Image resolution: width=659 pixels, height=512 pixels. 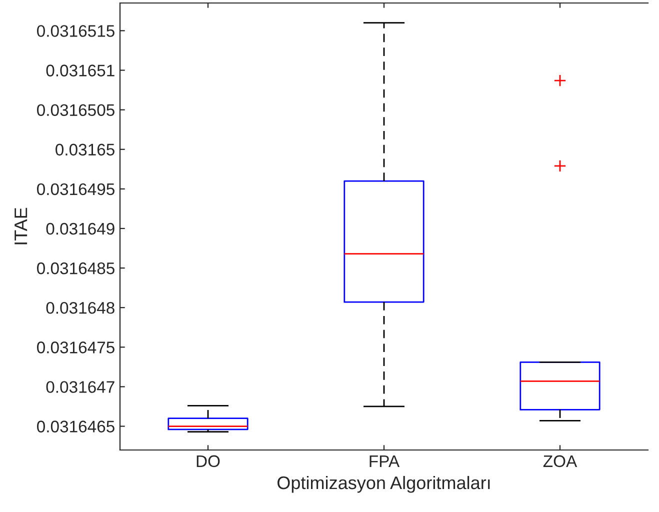 I want to click on y-tick-label: 0.031647, so click(x=80, y=387).